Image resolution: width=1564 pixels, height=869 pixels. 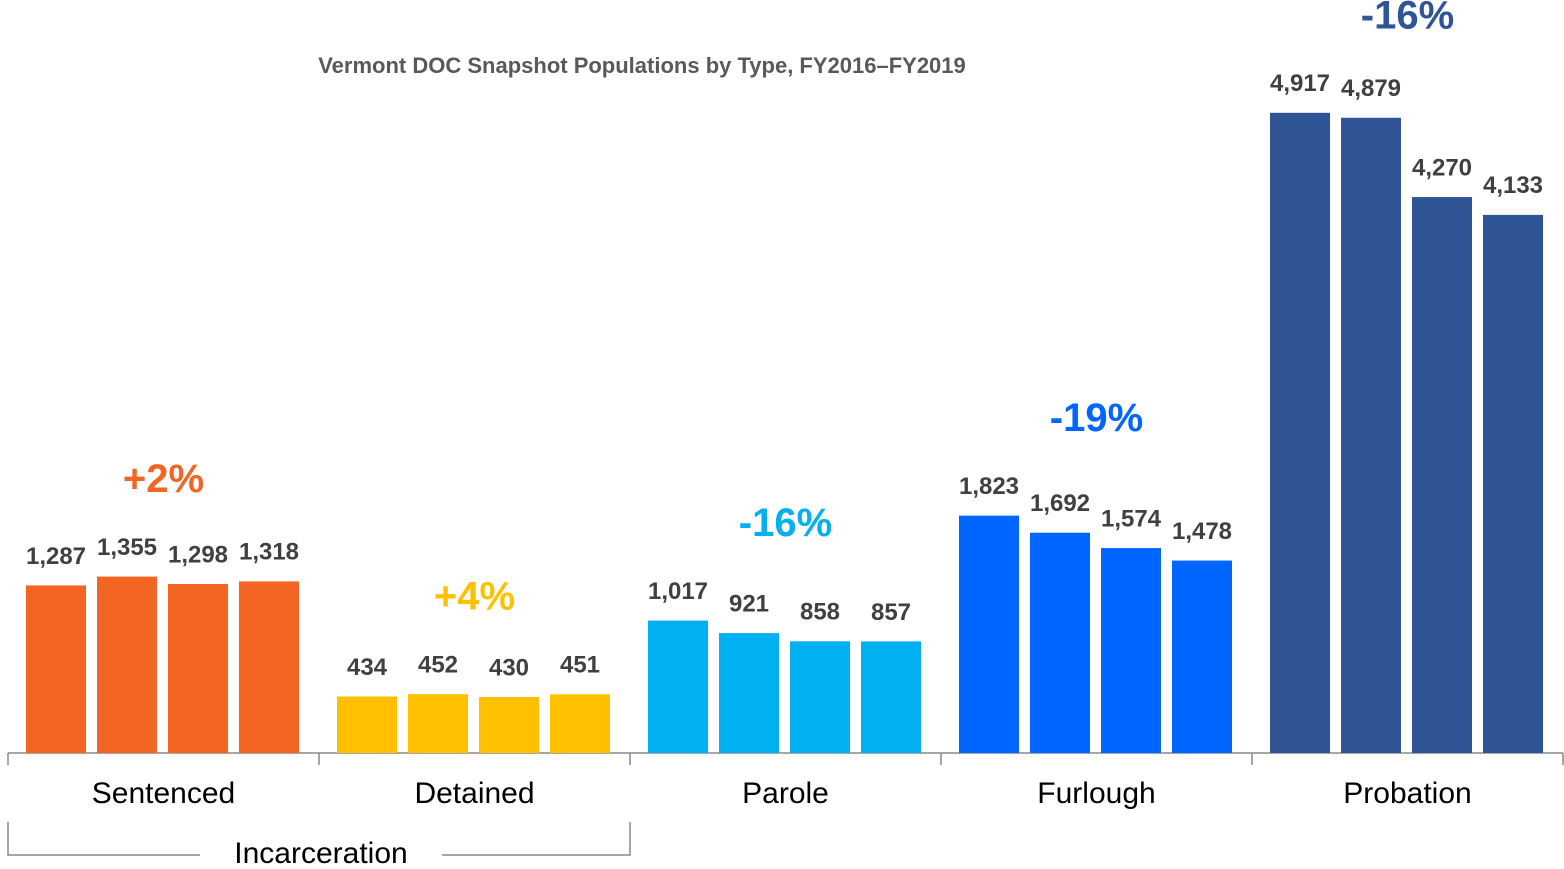 I want to click on change-label: +2%, so click(x=163, y=479).